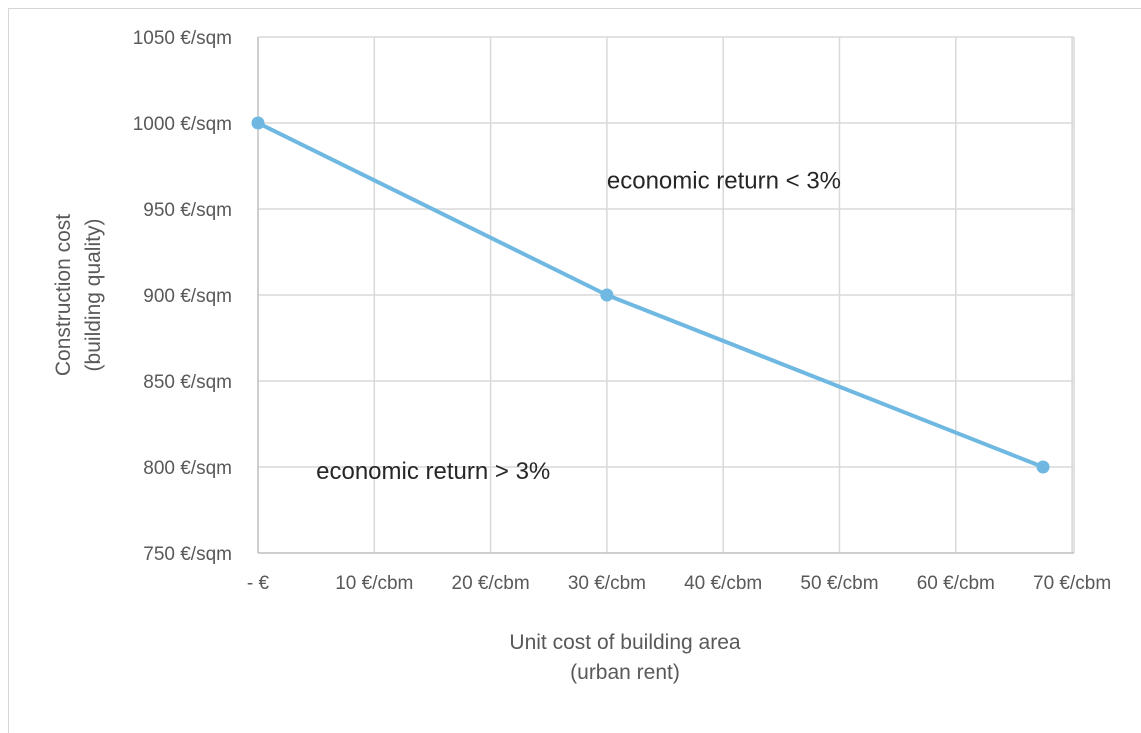 This screenshot has height=733, width=1141. Describe the element at coordinates (1072, 583) in the screenshot. I see `x-tick-label: 70 €/cbm` at that location.